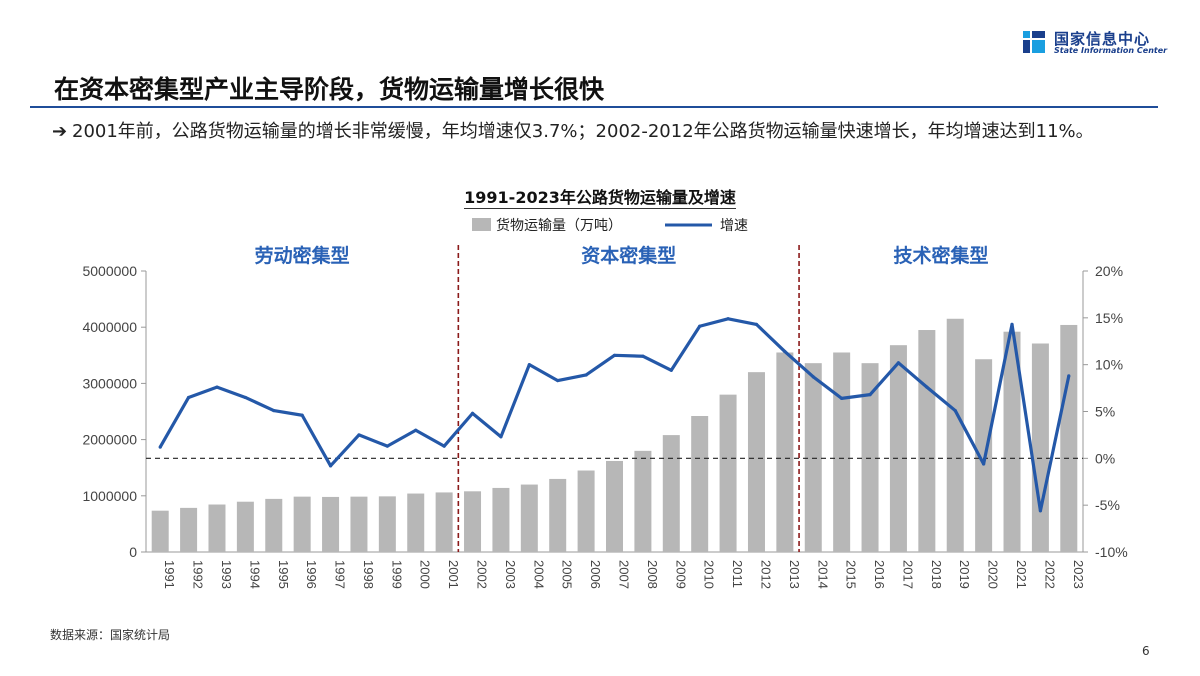 This screenshot has height=676, width=1200. I want to click on x-axis-year-label: 2003, so click(510, 574).